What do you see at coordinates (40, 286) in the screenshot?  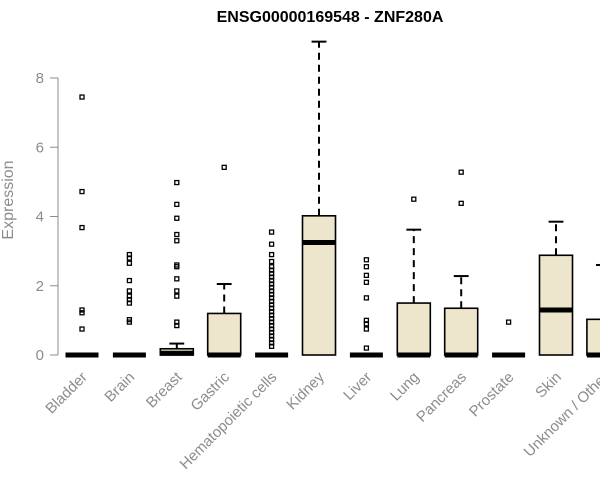 I see `y-tick-label: 2` at bounding box center [40, 286].